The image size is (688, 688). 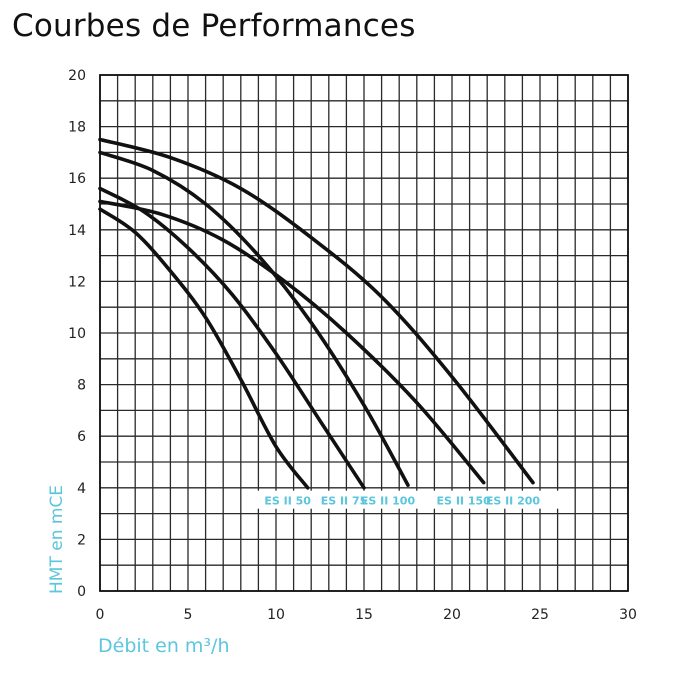 I want to click on x-axis-ticks: 0 5 10 15 20 25 30, so click(x=366, y=615).